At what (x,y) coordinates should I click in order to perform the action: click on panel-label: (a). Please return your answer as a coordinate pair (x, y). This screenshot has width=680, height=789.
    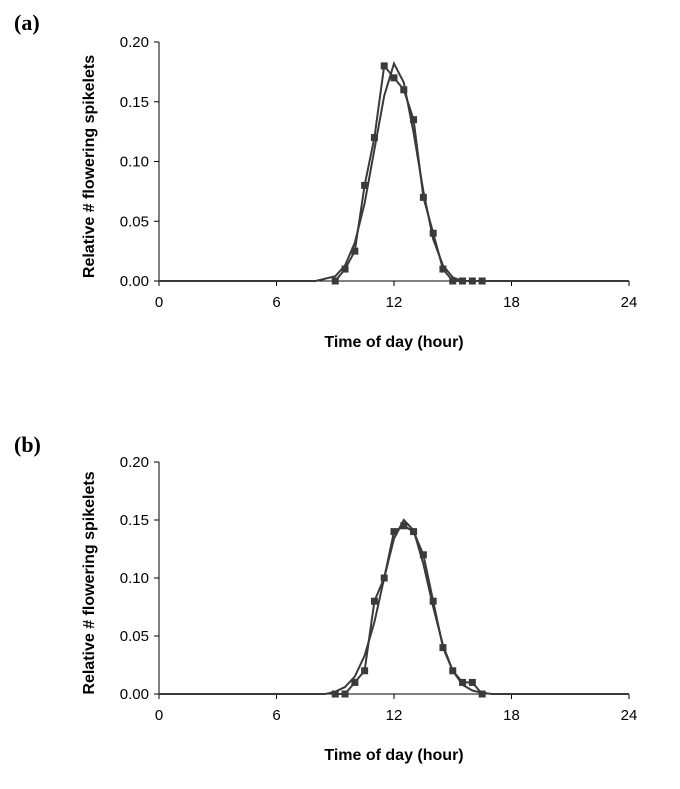
    Looking at the image, I should click on (27, 22).